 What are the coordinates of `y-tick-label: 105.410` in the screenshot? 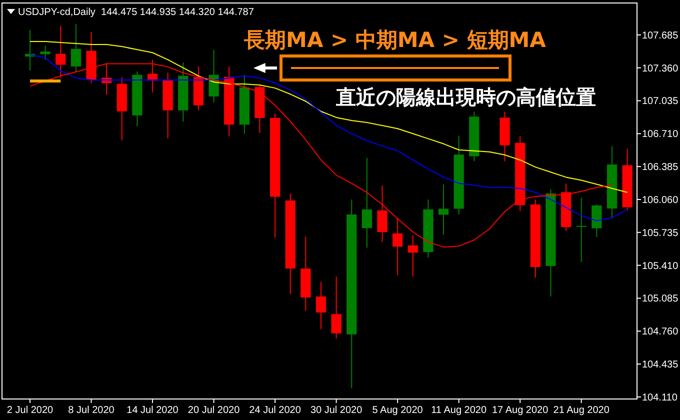 It's located at (660, 266).